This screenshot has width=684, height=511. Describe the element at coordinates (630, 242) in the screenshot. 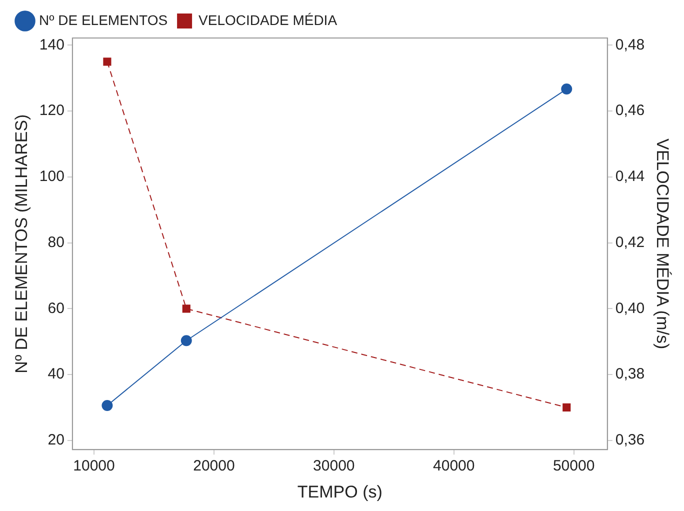

I see `y2-tick-label: 0,42` at that location.